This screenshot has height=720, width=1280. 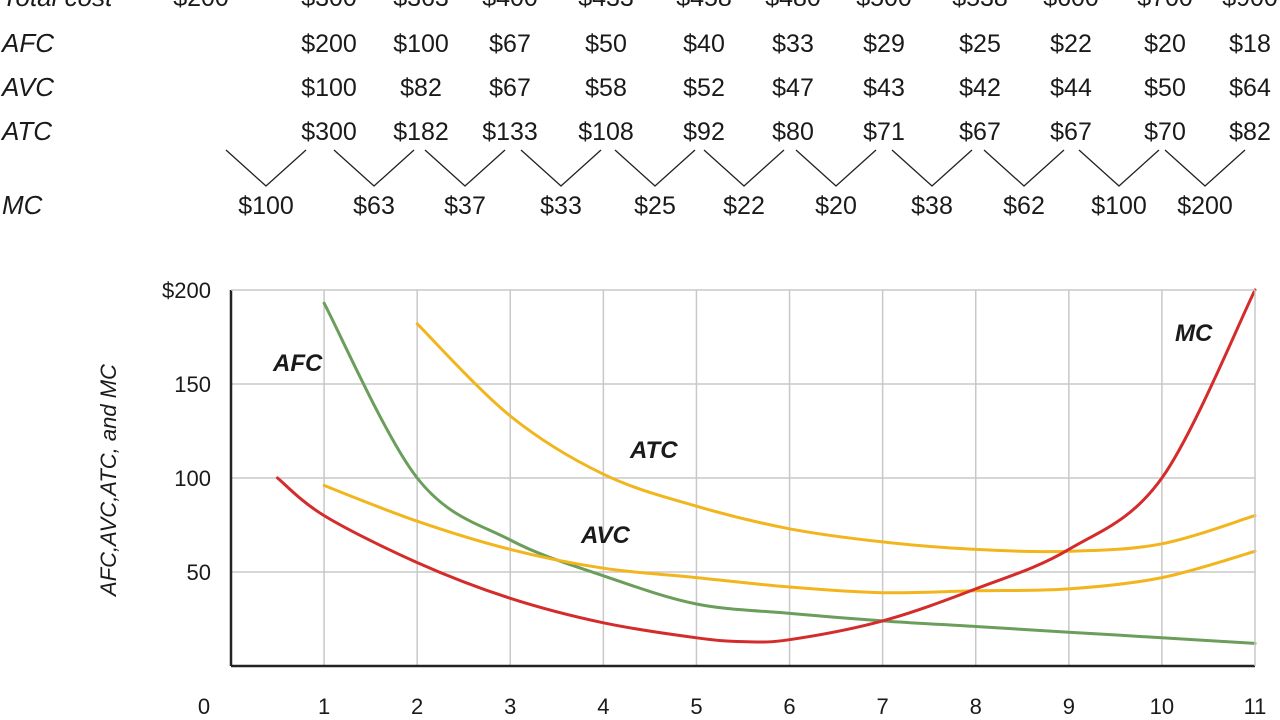 I want to click on mc-cell: $37, so click(x=465, y=206).